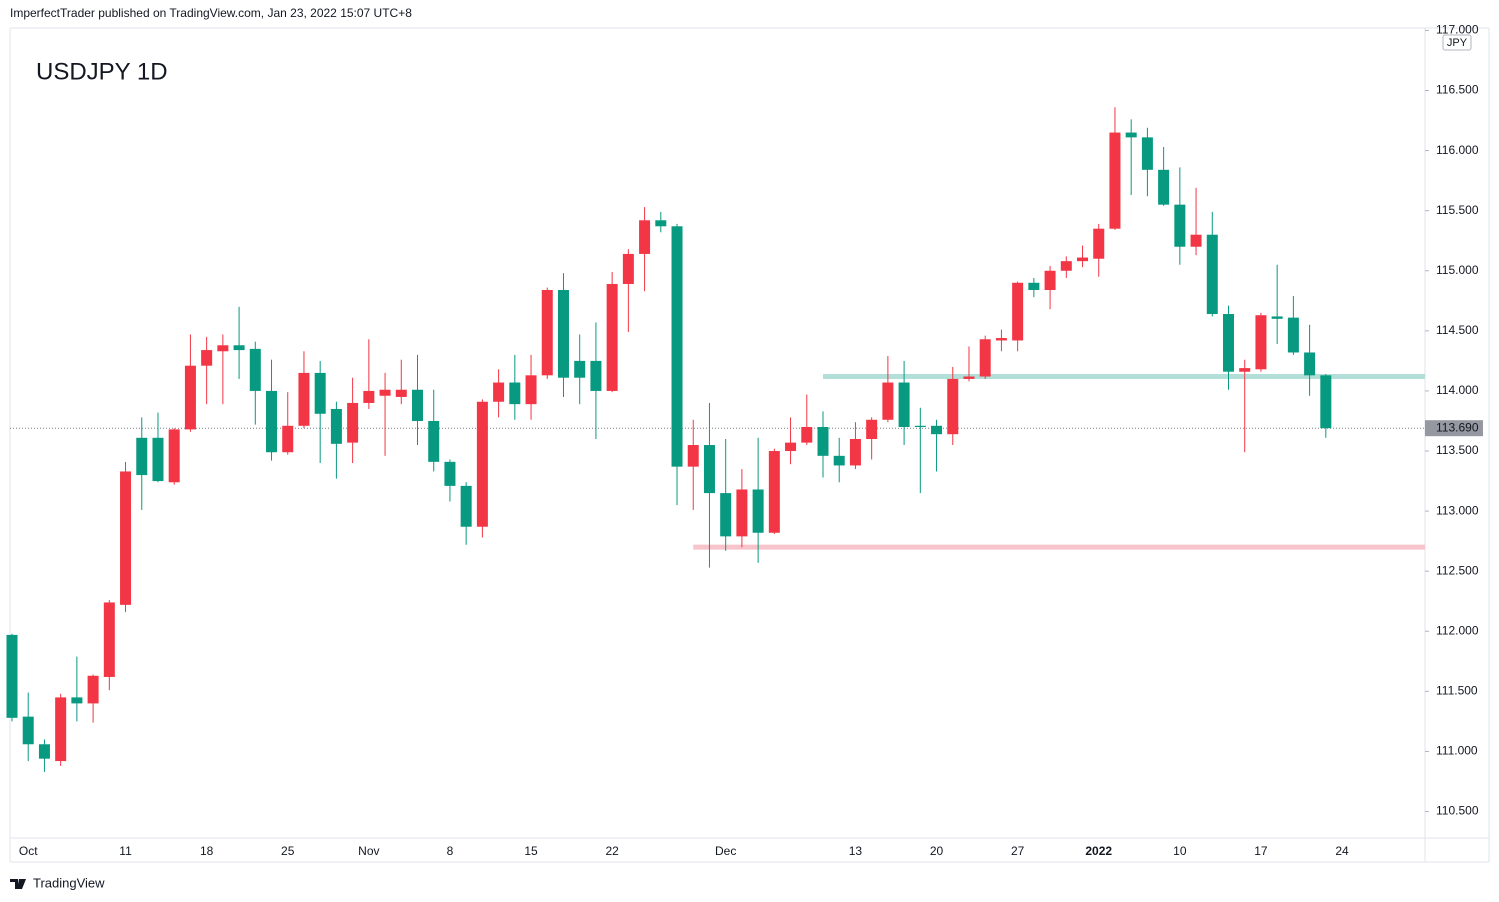  I want to click on y-tick-label: 114.000, so click(1457, 390).